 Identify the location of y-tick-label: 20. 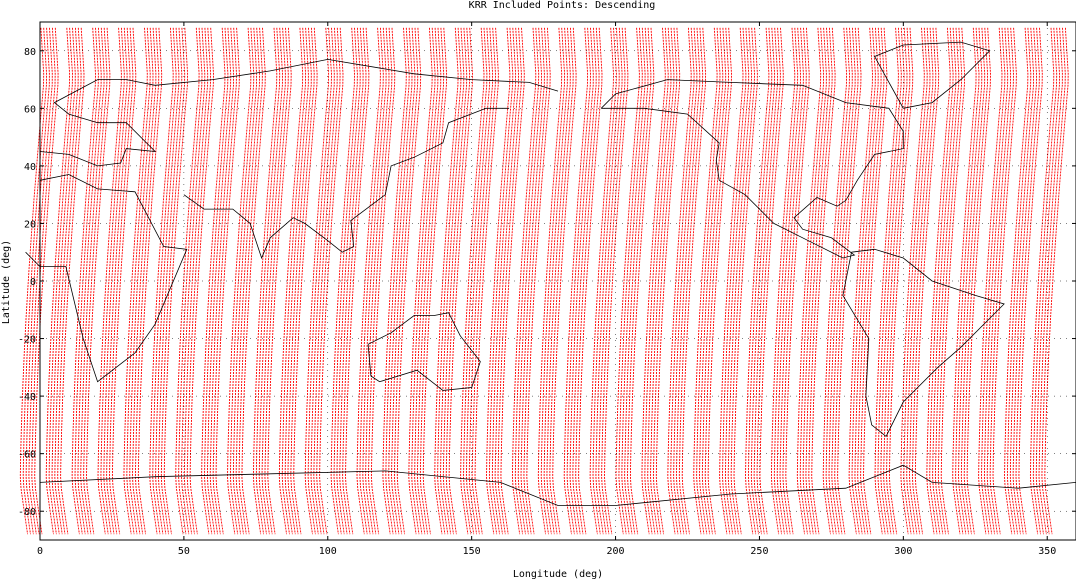
(30, 224).